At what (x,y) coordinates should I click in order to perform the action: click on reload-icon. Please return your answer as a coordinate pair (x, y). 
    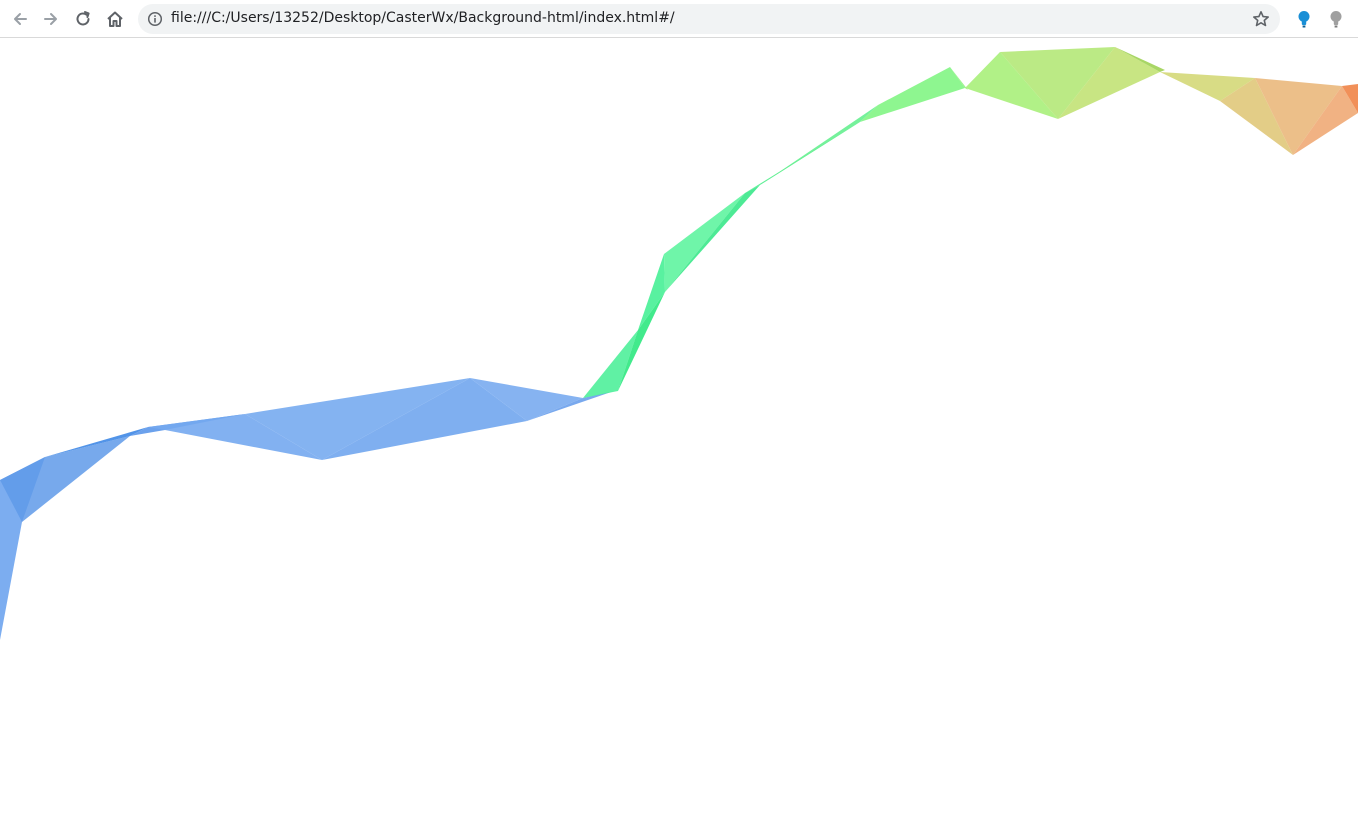
    Looking at the image, I should click on (83, 18).